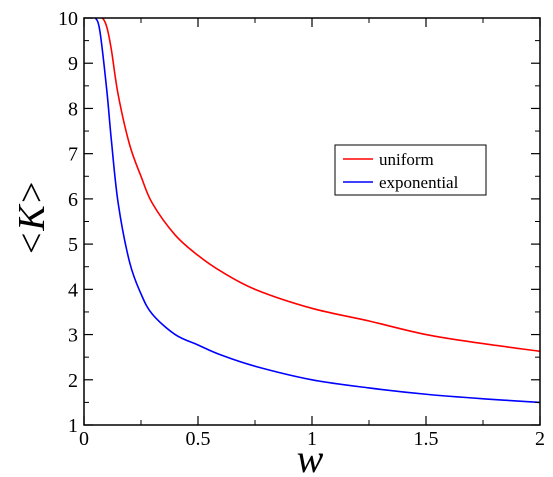 This screenshot has height=477, width=553. I want to click on x-tick-label: 0.5, so click(198, 439).